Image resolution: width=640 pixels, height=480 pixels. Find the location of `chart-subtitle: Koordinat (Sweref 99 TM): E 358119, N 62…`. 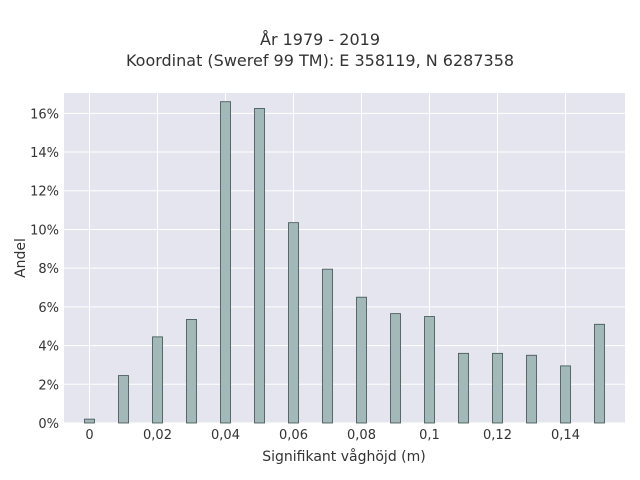

chart-subtitle: Koordinat (Sweref 99 TM): E 358119, N 62… is located at coordinates (320, 60).